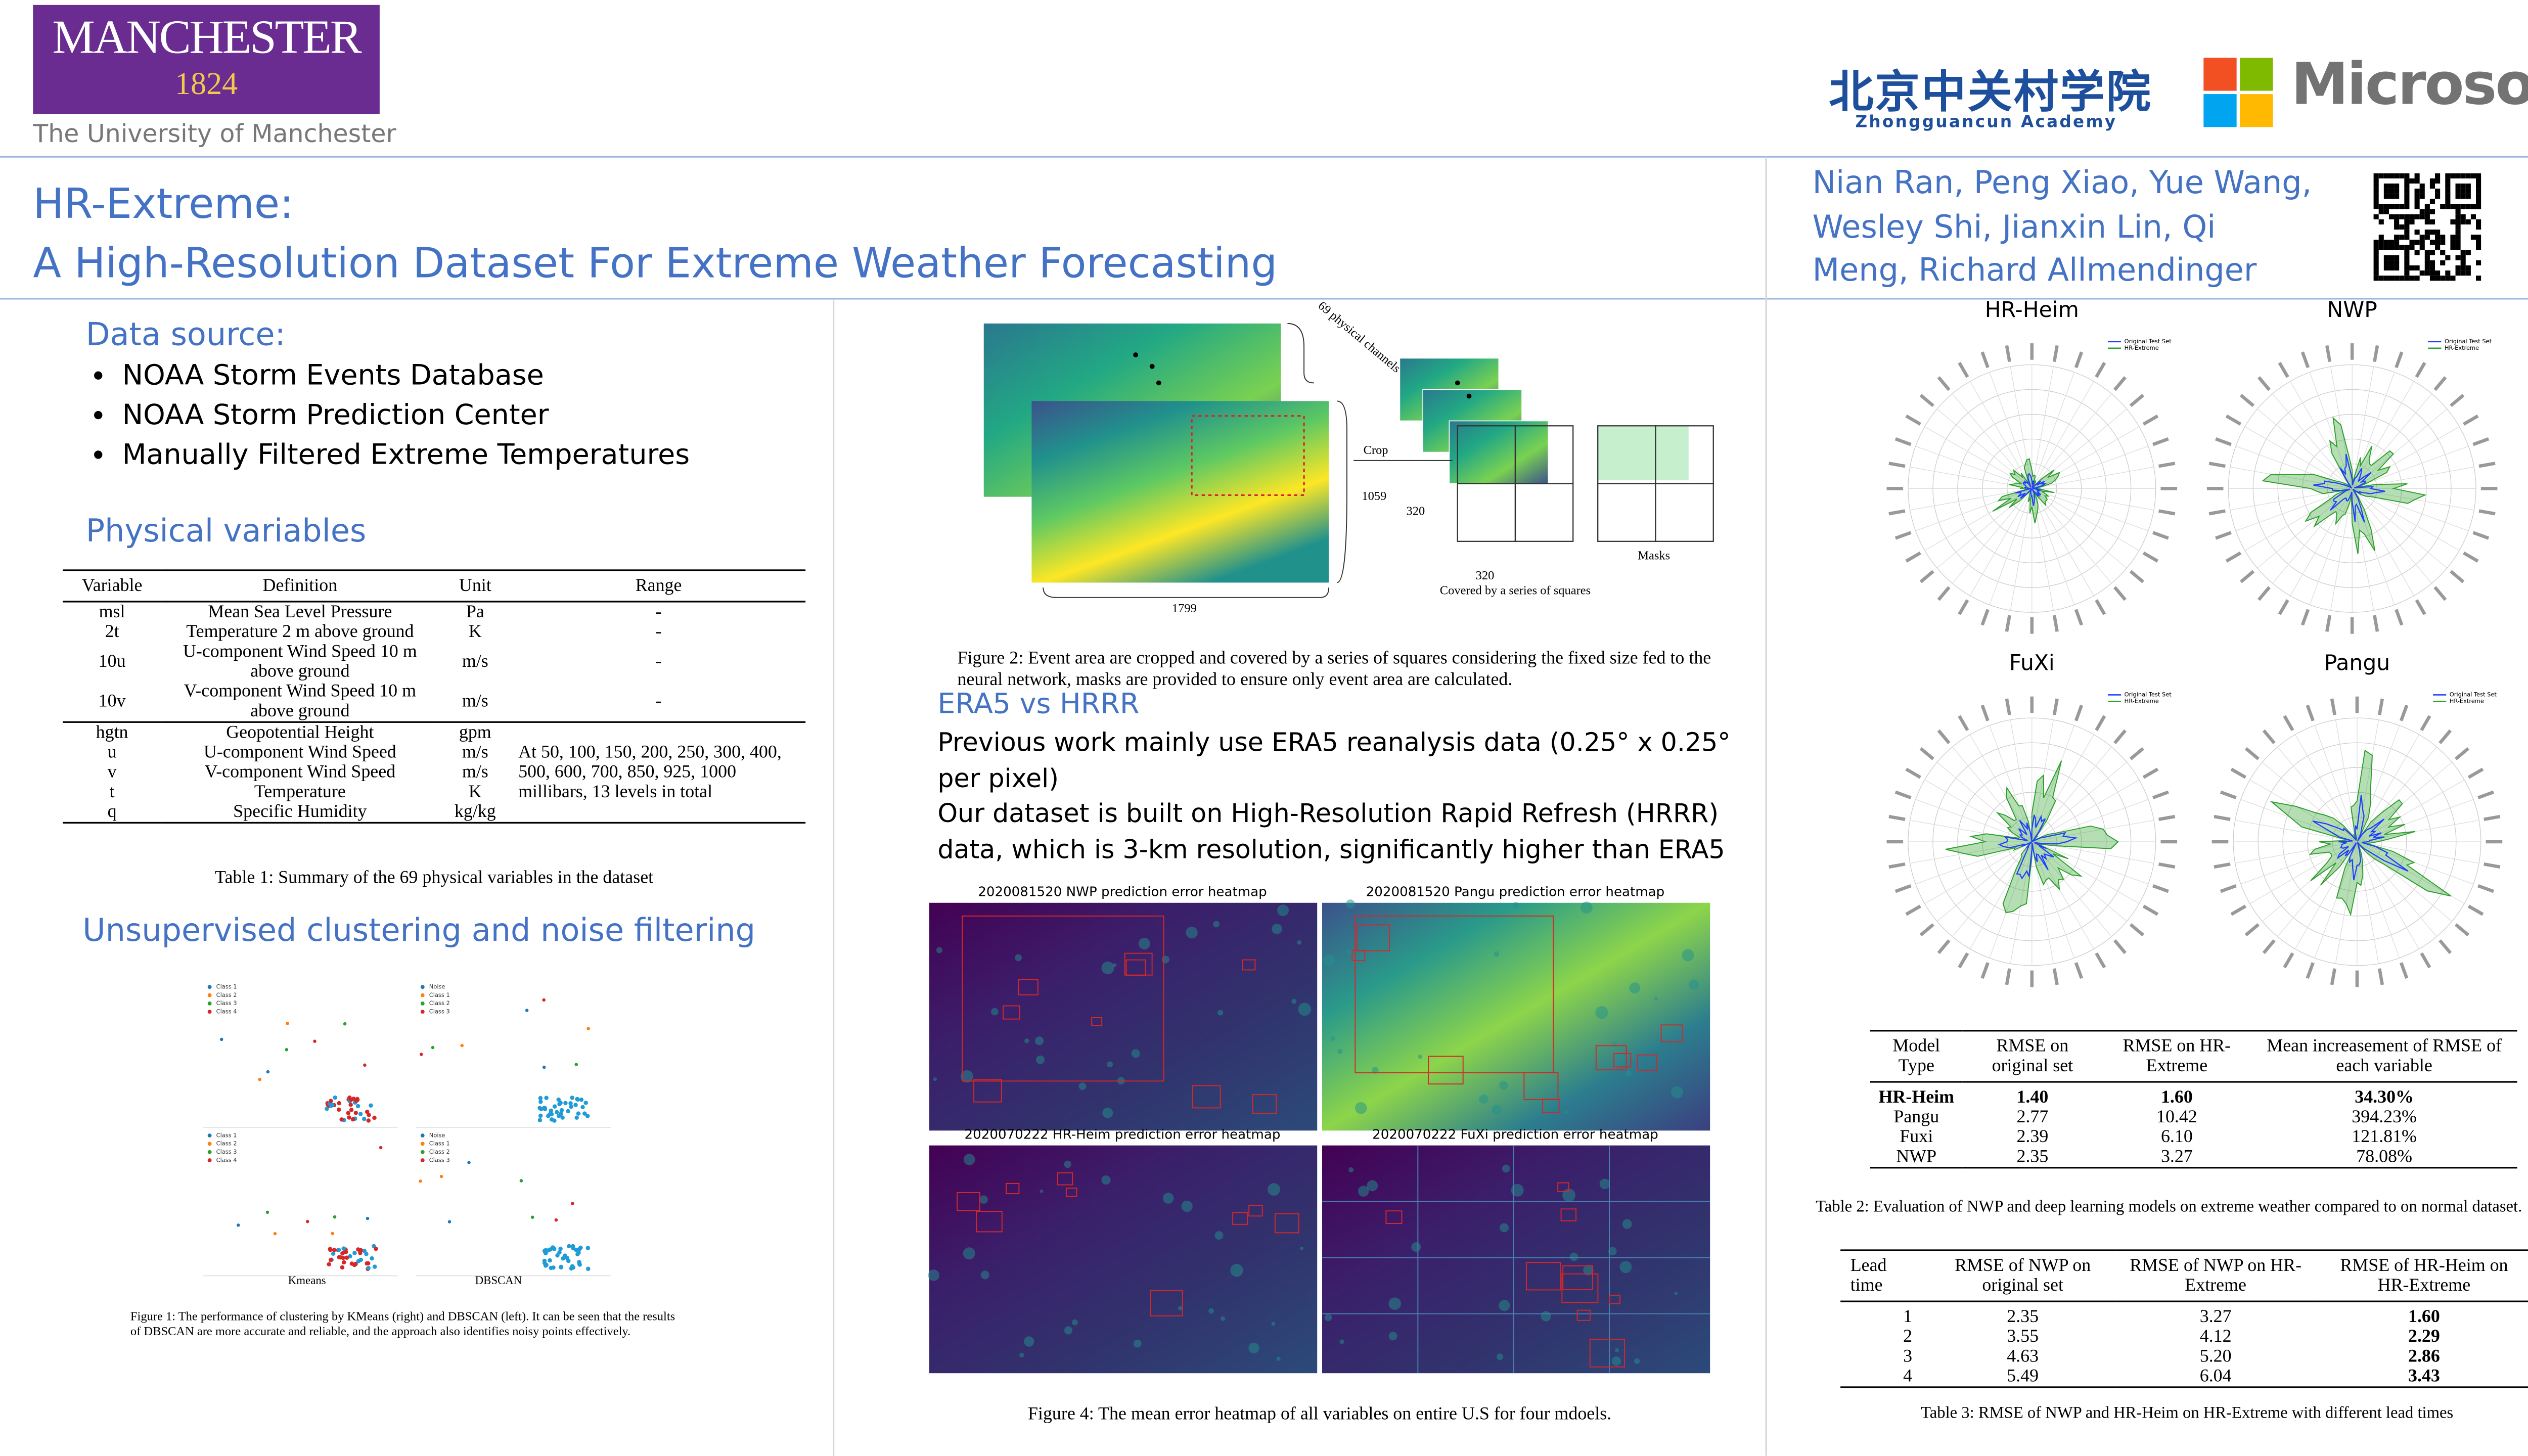 The height and width of the screenshot is (1456, 2528). Describe the element at coordinates (1908, 1317) in the screenshot. I see `table-cell: 1` at that location.